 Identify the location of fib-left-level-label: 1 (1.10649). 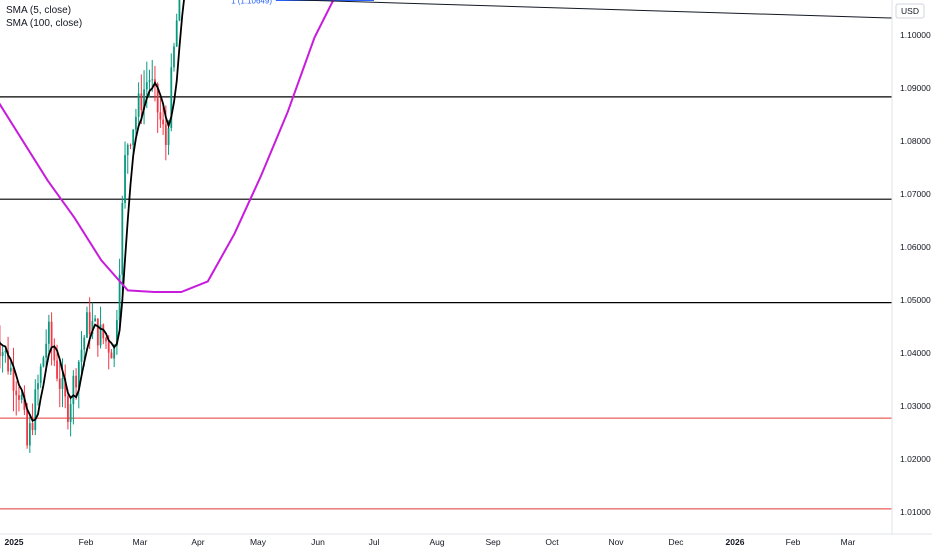
(251, 2).